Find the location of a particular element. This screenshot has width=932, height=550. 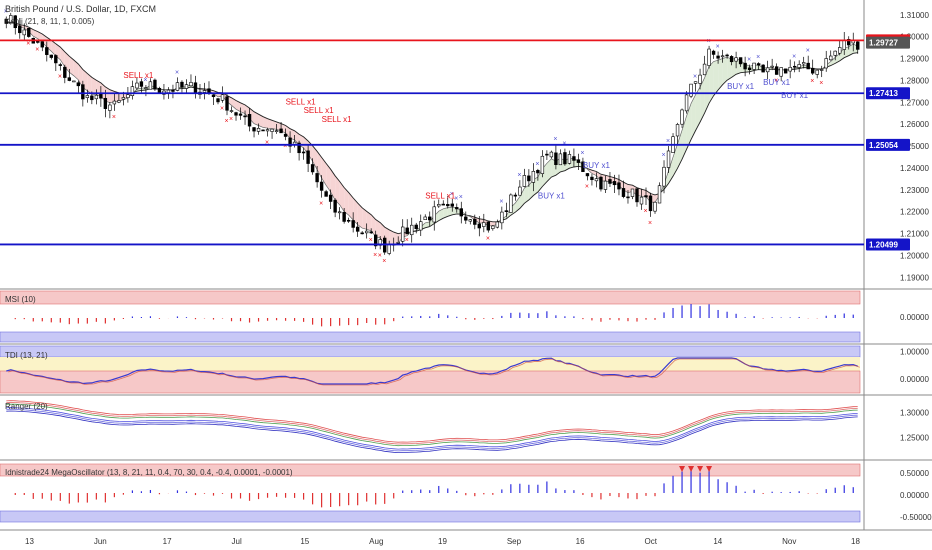

indicator-tick-label: 0.00000 is located at coordinates (914, 317).